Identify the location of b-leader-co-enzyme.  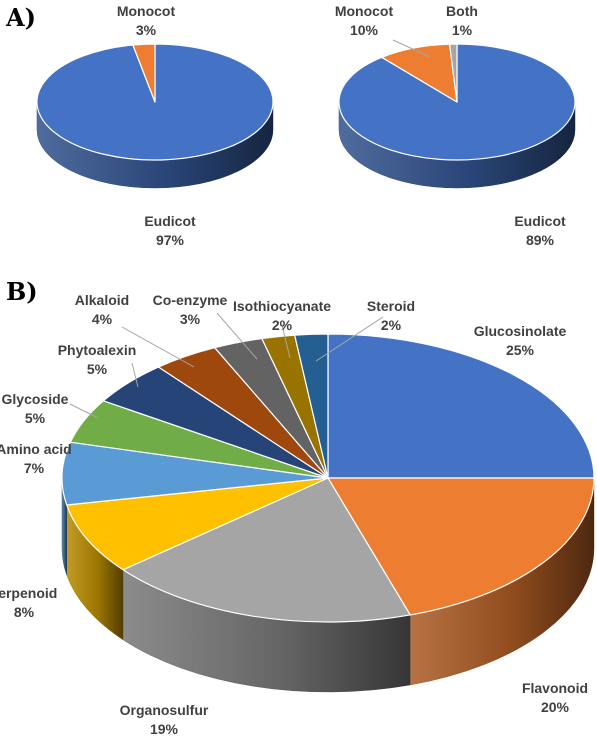
(237, 336).